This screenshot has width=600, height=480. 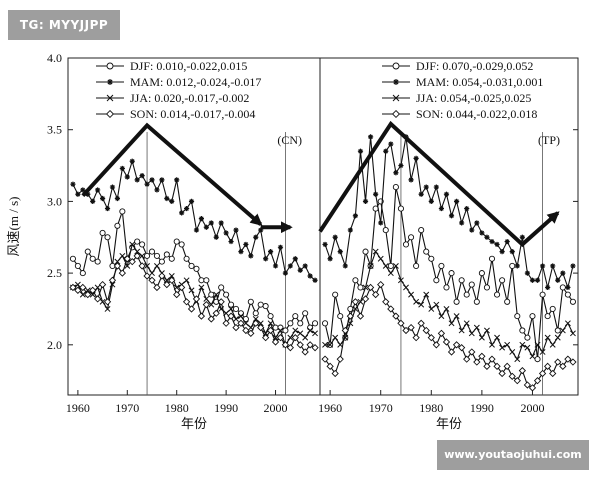 I want to click on legend-label: DJF: 0.070,-0.029,0.052, so click(x=474, y=66).